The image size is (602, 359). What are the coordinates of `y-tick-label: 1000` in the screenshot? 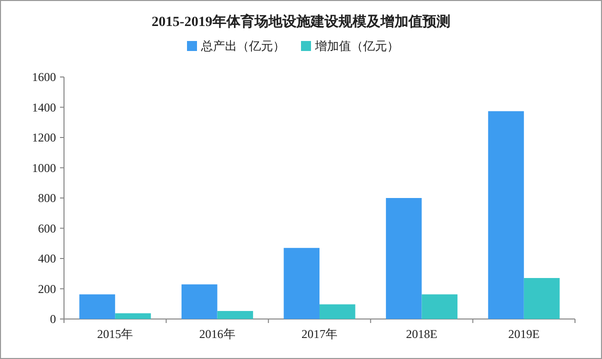 It's located at (44, 167).